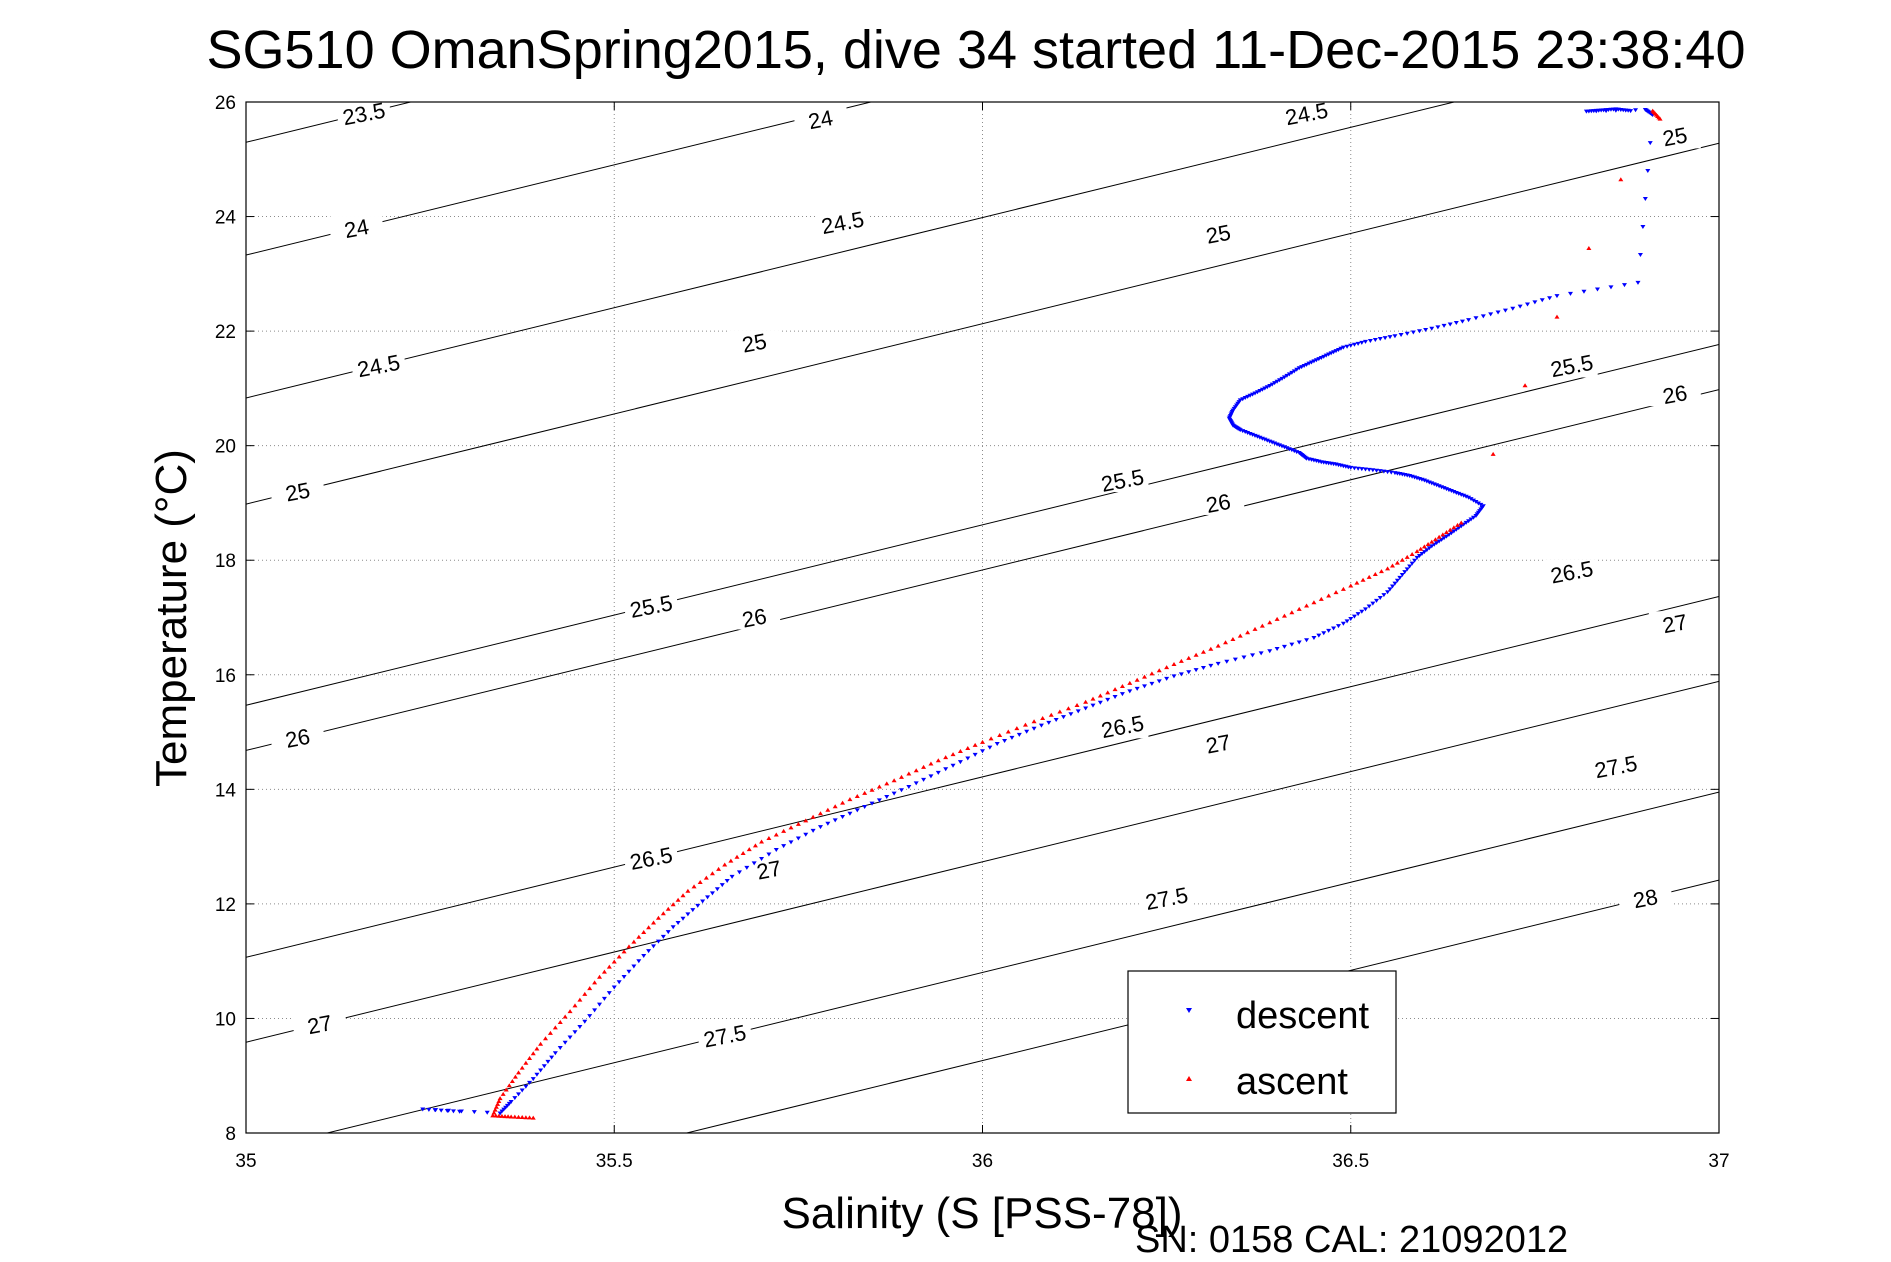  Describe the element at coordinates (225, 447) in the screenshot. I see `y-tick-label: 20` at that location.